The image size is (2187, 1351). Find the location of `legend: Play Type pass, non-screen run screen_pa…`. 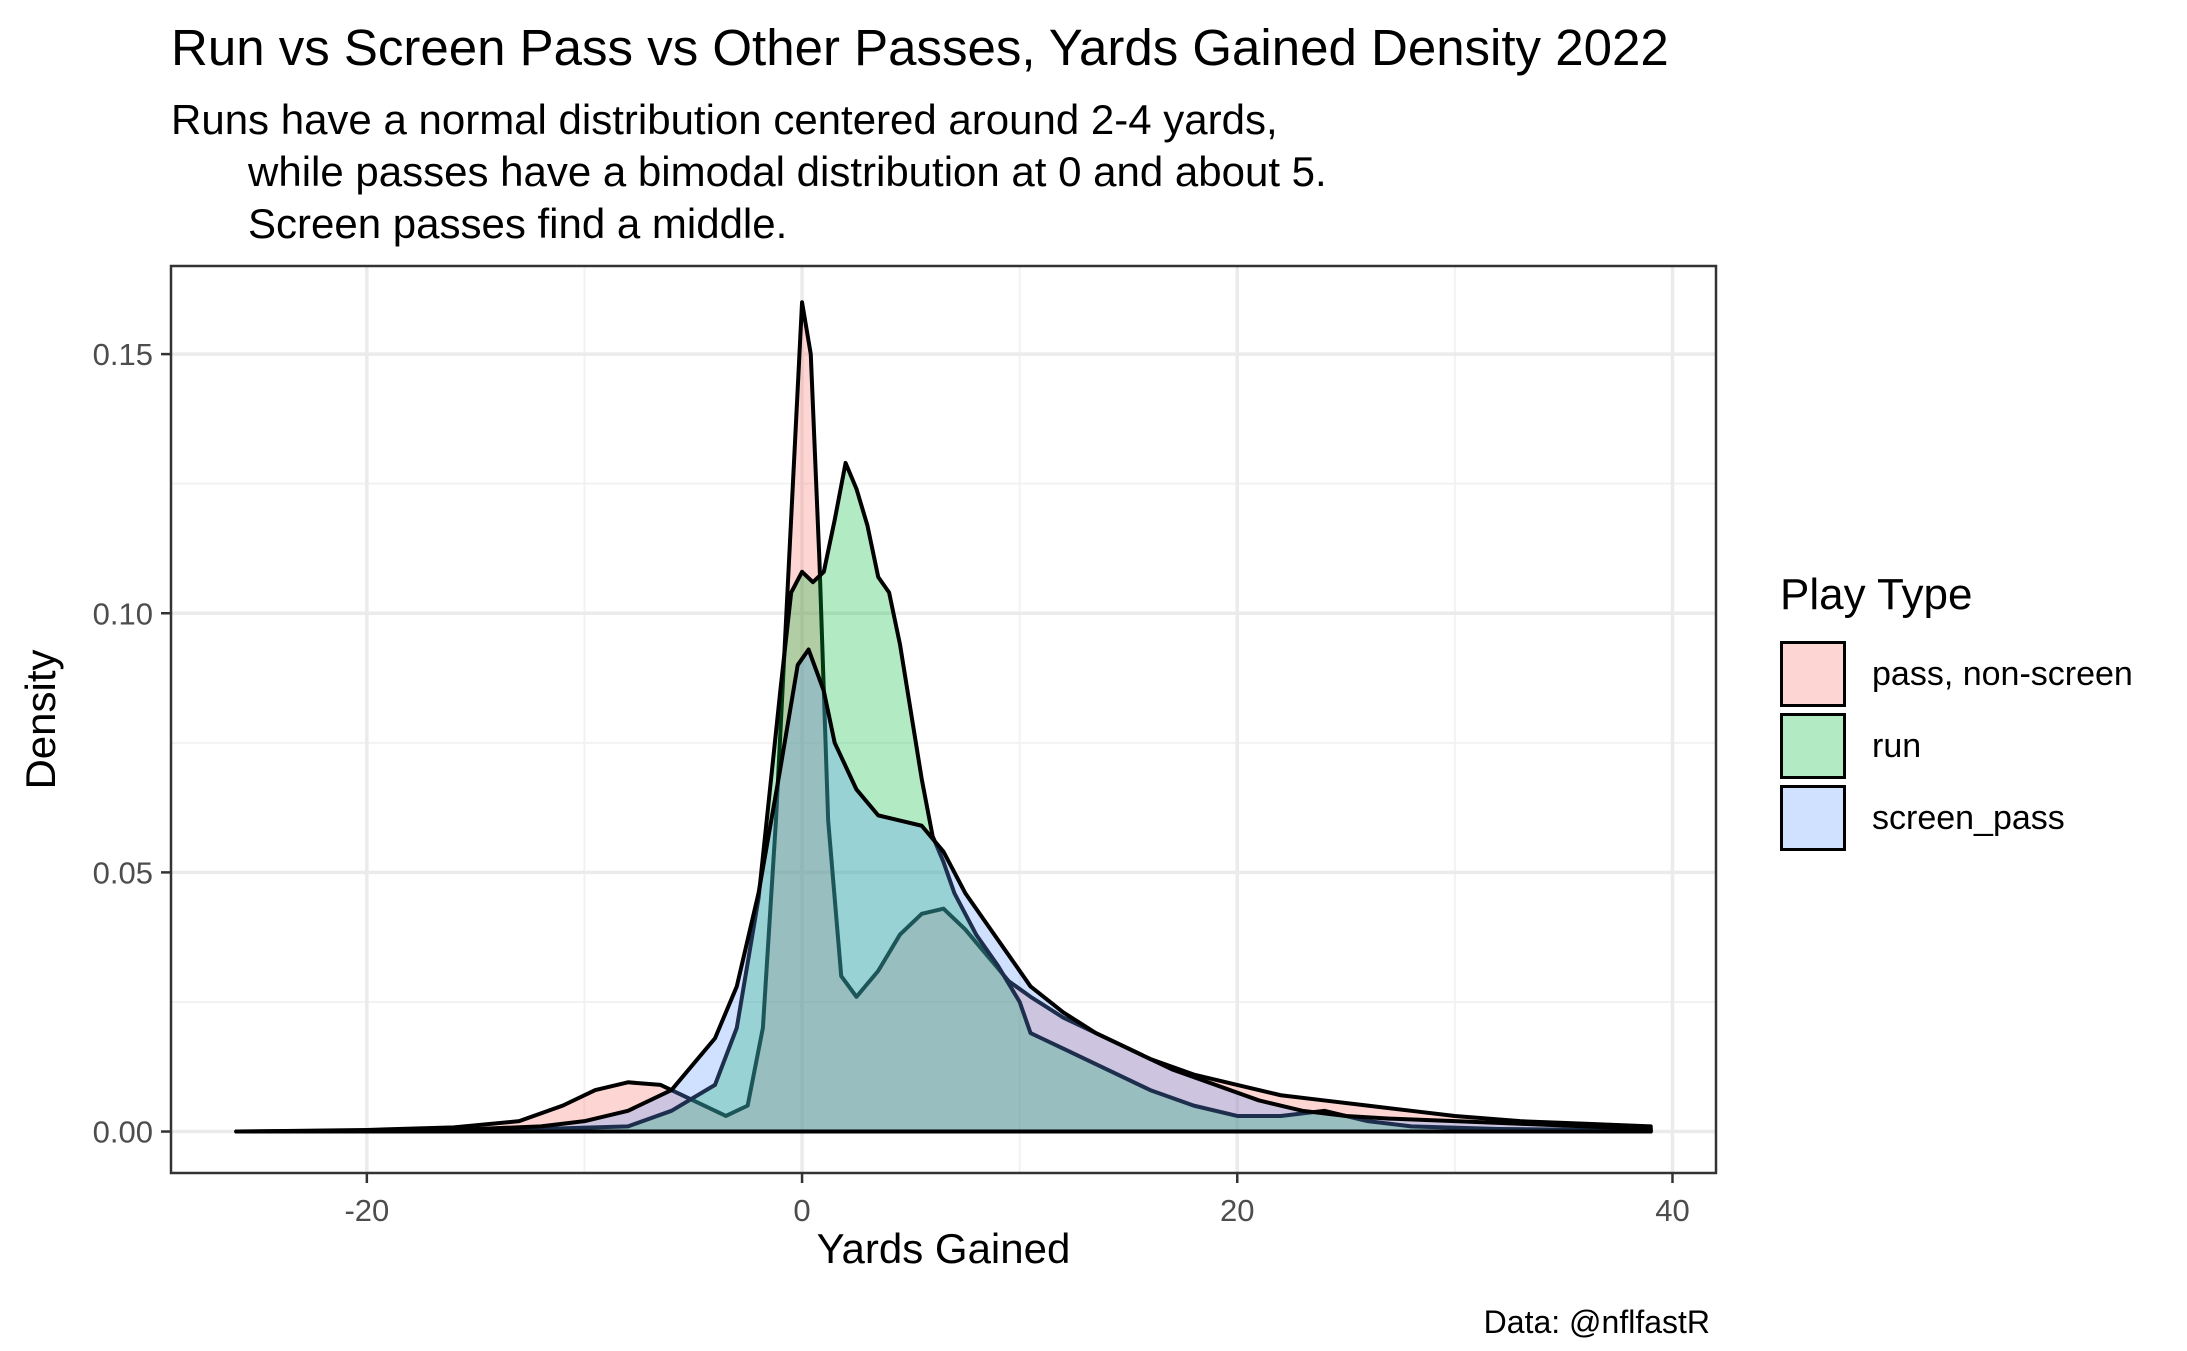

legend: Play Type pass, non-screen run screen_pa… is located at coordinates (1956, 712).